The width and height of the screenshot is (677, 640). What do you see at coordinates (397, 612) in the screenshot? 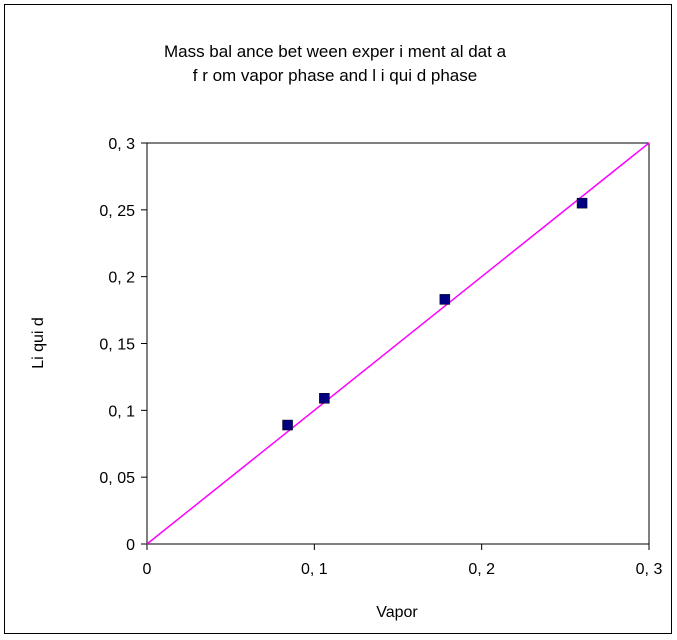
I see `x-axis-label: Vapor` at bounding box center [397, 612].